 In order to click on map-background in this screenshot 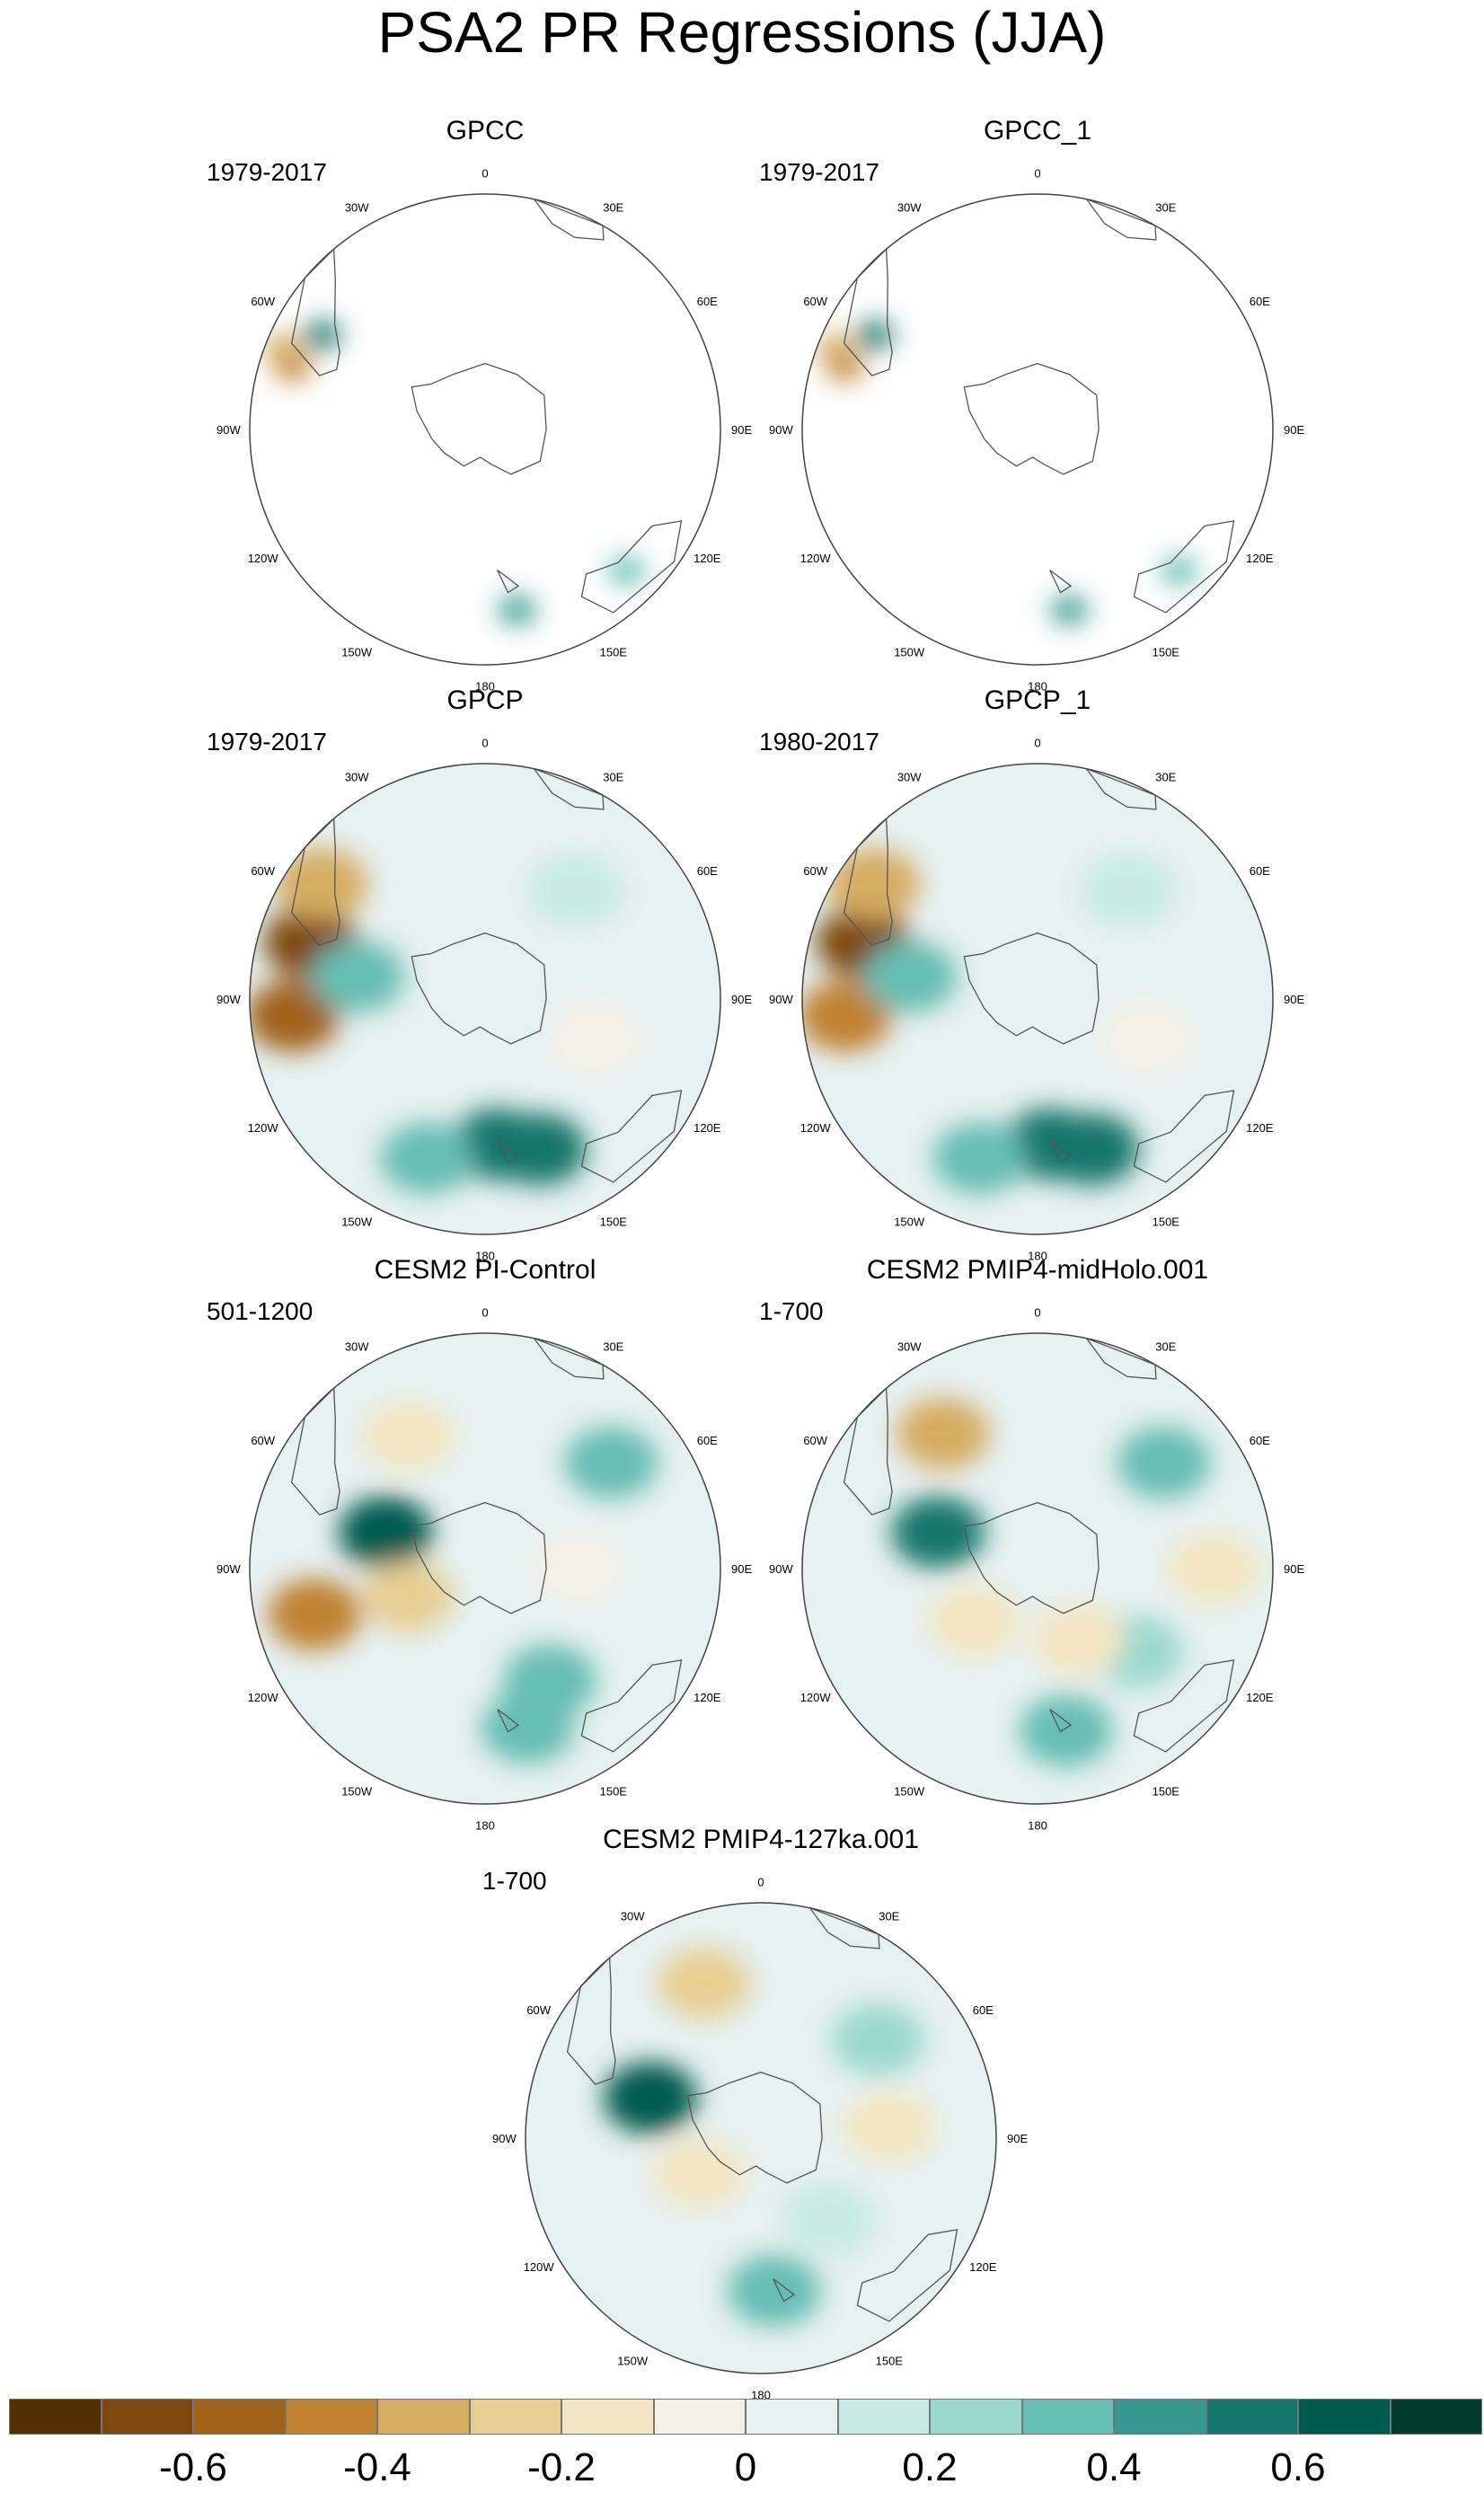, I will do `click(1037, 429)`.